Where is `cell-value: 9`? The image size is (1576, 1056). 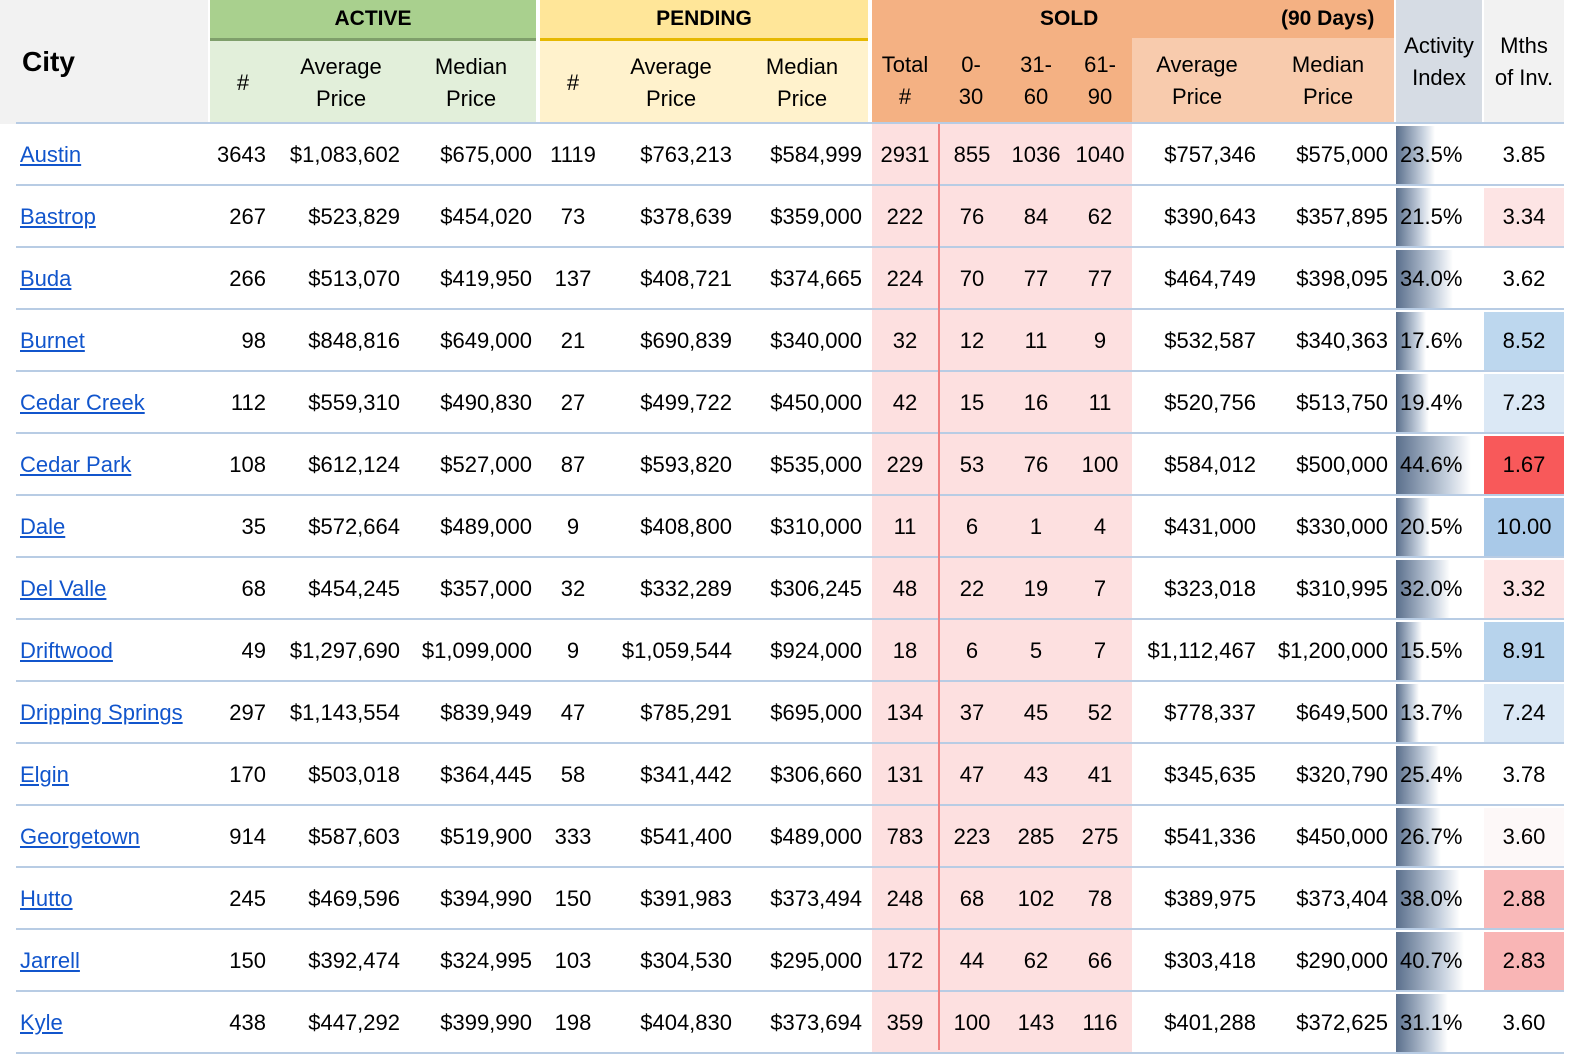 cell-value: 9 is located at coordinates (573, 650).